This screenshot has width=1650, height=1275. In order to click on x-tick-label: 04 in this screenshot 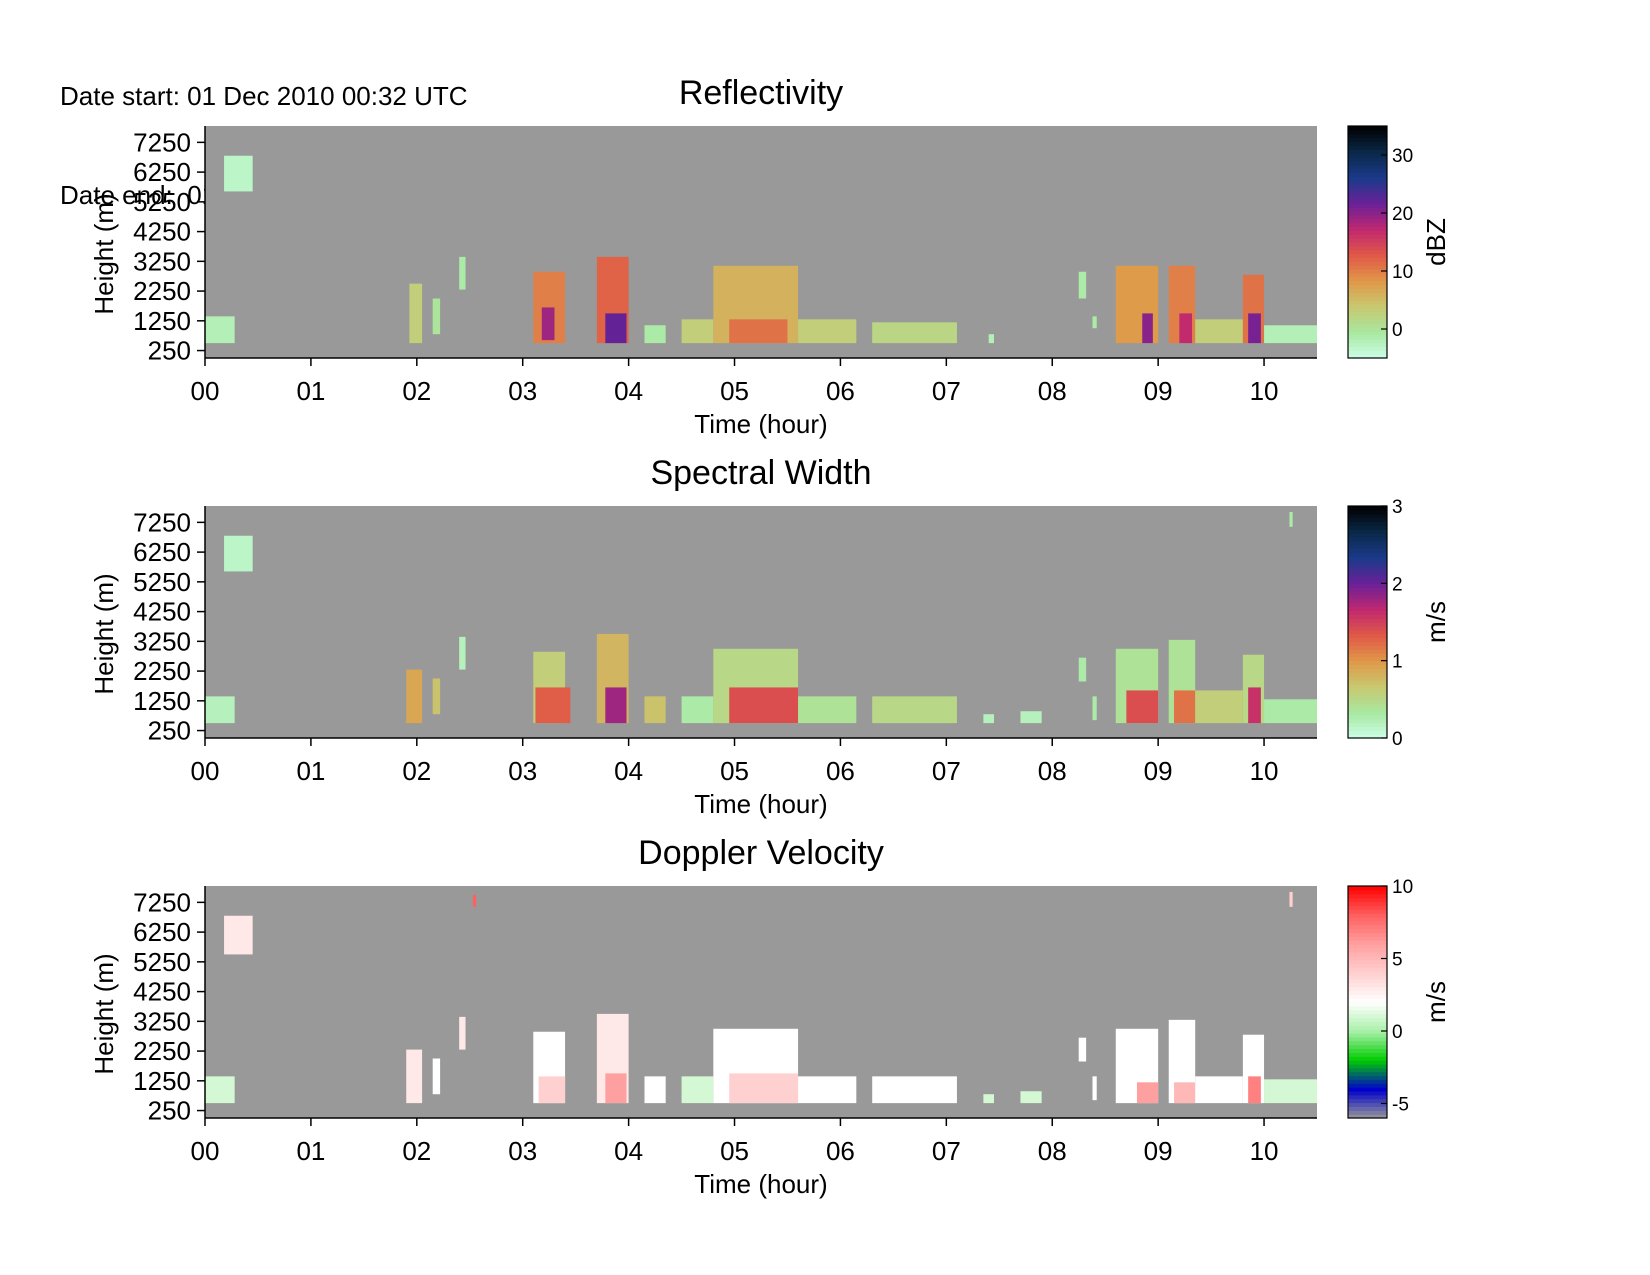, I will do `click(628, 391)`.